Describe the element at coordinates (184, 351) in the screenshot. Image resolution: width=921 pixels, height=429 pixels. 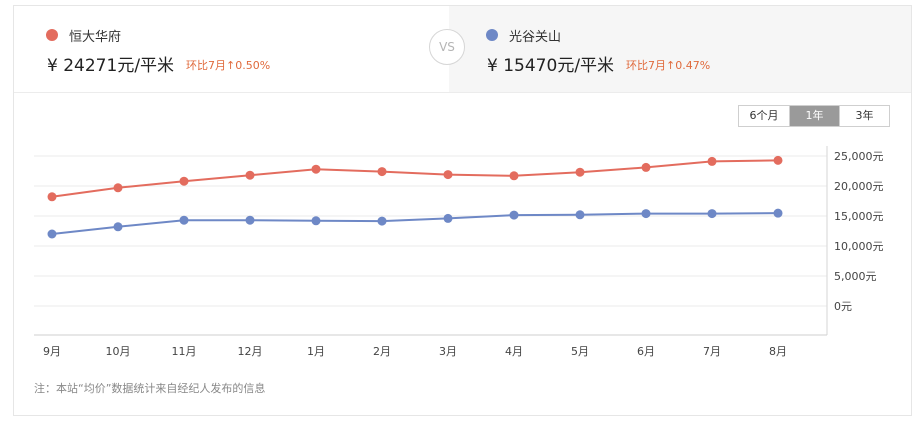
I see `x-tick-label: 11月` at that location.